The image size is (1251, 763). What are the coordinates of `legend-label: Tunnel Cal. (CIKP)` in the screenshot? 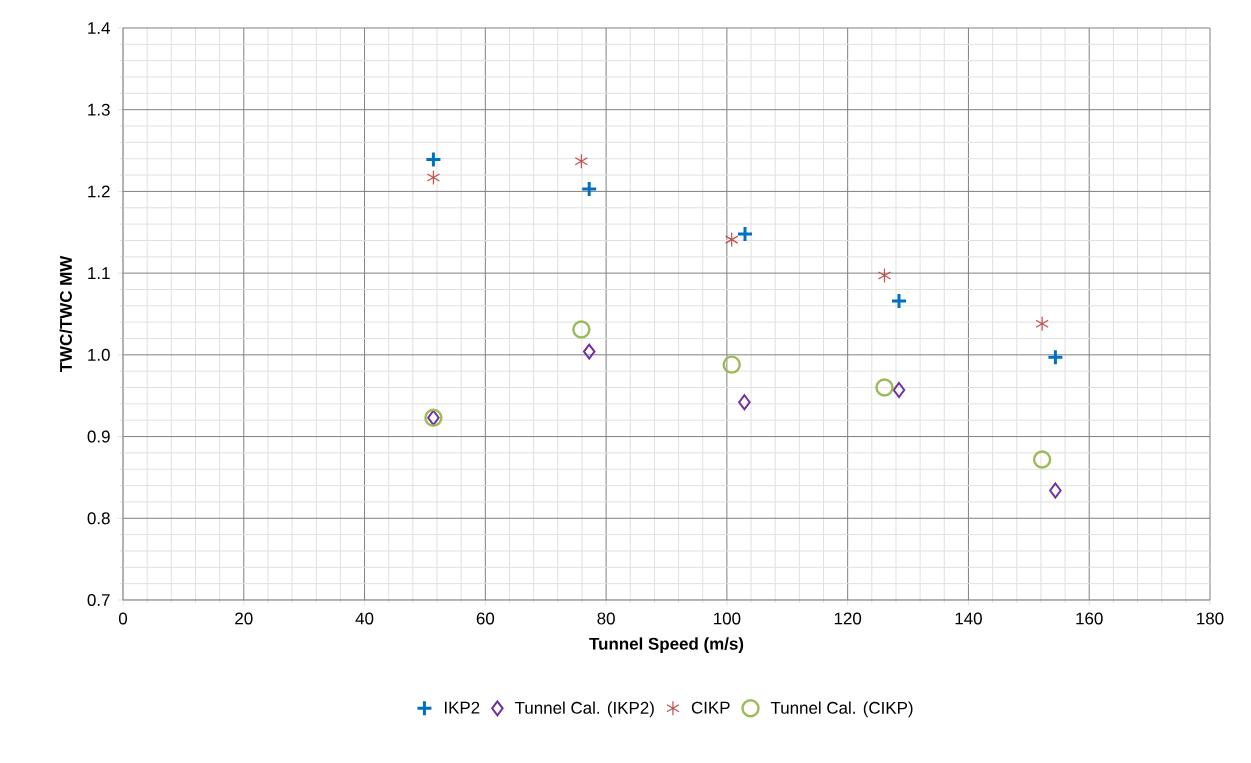 It's located at (841, 709).